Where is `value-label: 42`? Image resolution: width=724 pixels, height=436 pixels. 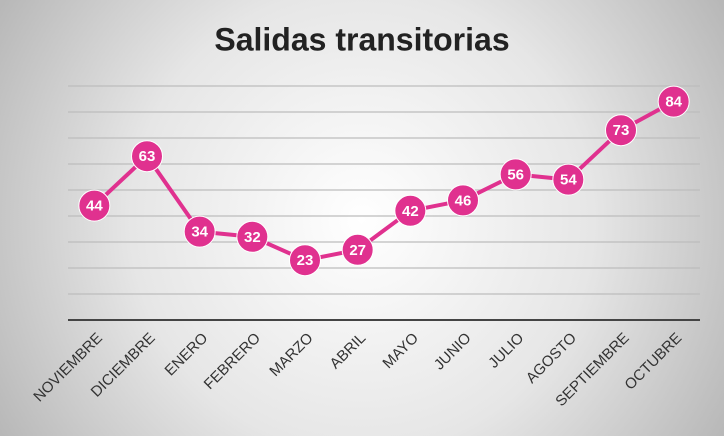
value-label: 42 is located at coordinates (410, 211).